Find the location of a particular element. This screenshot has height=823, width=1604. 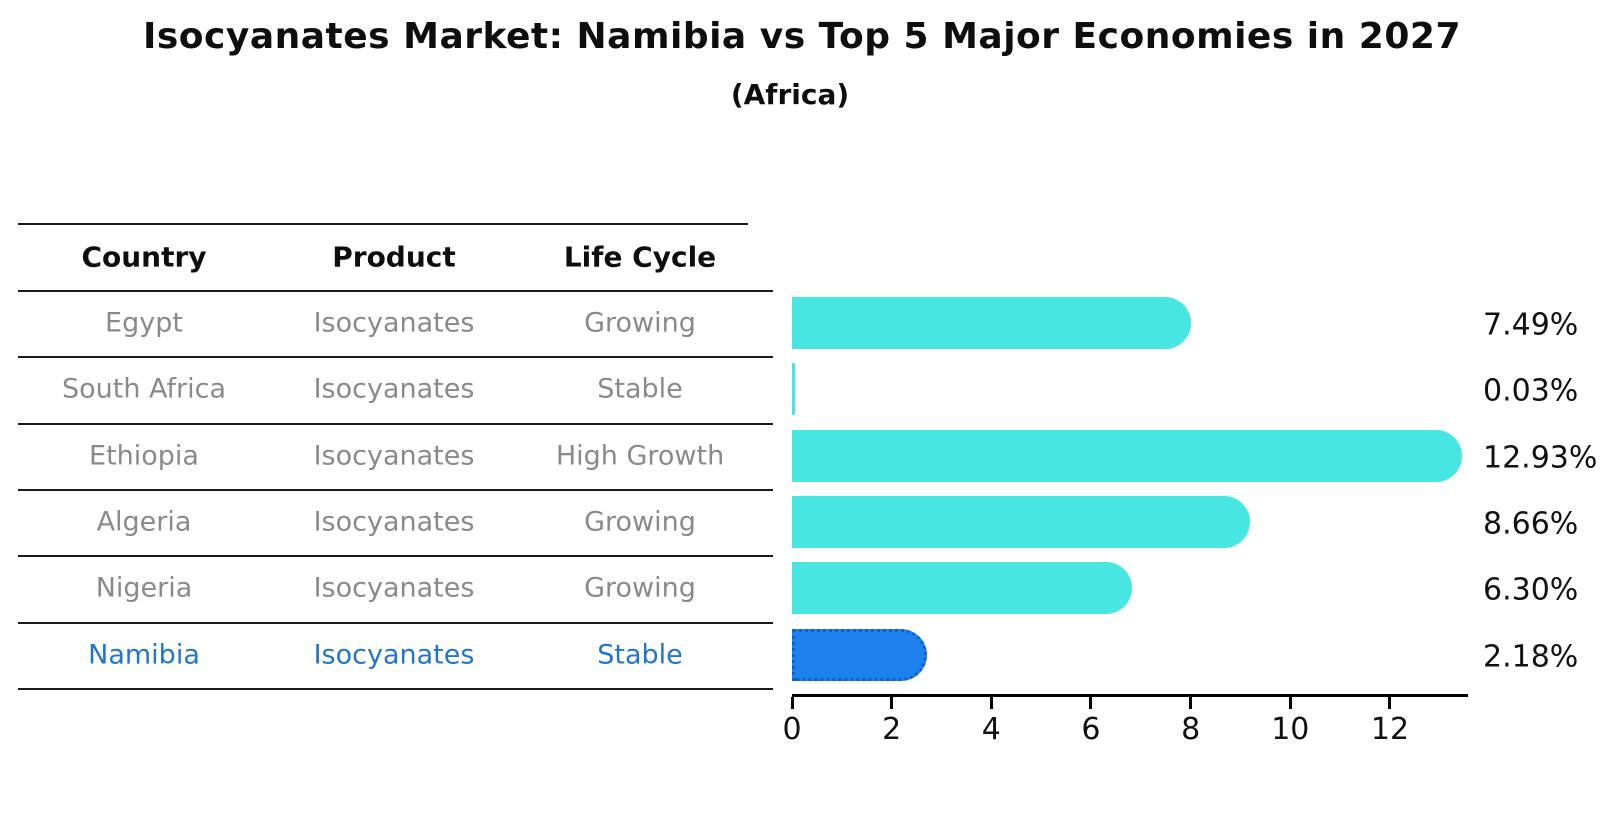

bar-namibia is located at coordinates (859, 654).